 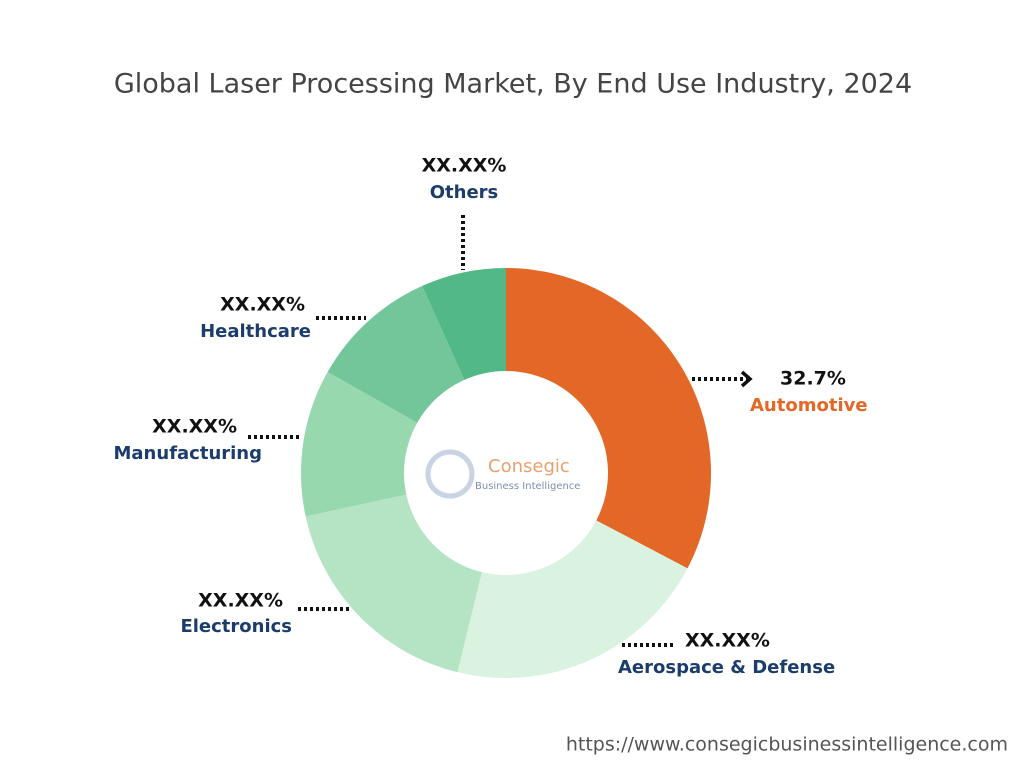 I want to click on logo-ring, so click(x=450, y=474).